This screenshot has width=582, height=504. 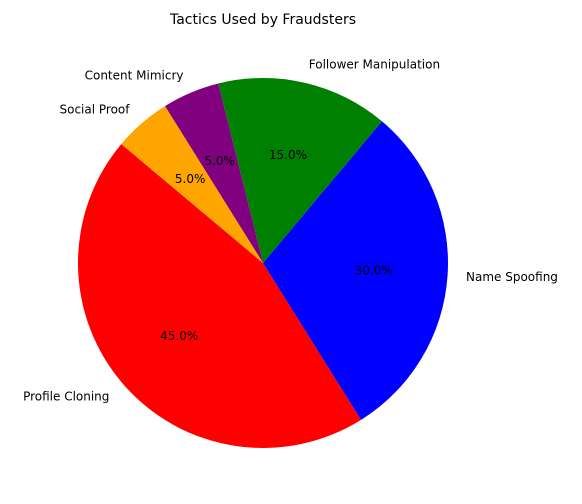 I want to click on pie-category-label: Follower Manipulation, so click(x=374, y=65).